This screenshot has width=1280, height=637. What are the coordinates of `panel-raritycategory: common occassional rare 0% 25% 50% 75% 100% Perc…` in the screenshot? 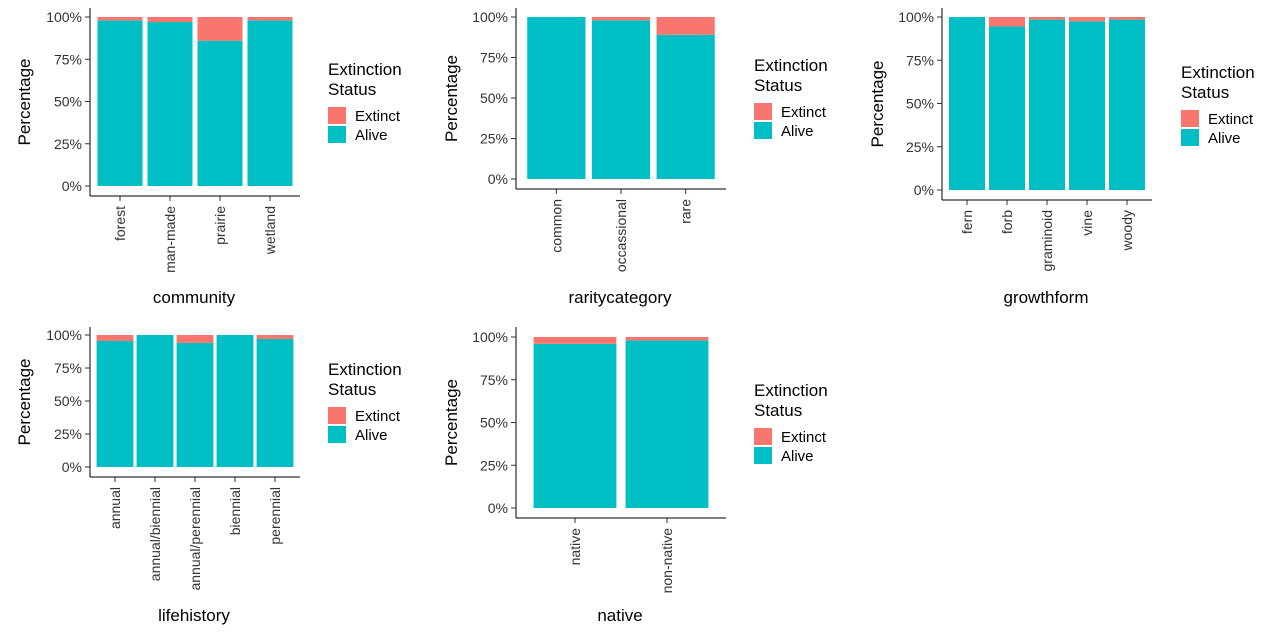 It's located at (635, 157).